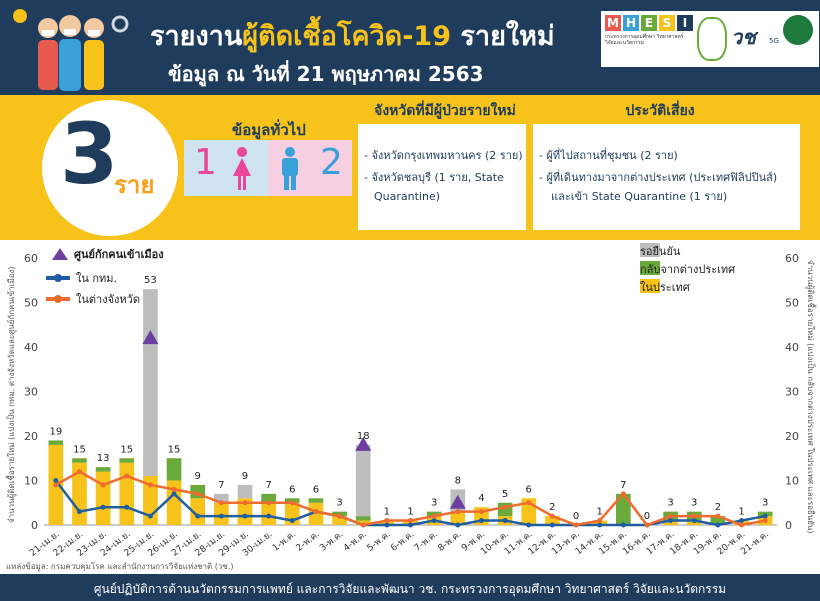 The height and width of the screenshot is (601, 820). Describe the element at coordinates (774, 41) in the screenshot. I see `5g-logo: 5G` at that location.